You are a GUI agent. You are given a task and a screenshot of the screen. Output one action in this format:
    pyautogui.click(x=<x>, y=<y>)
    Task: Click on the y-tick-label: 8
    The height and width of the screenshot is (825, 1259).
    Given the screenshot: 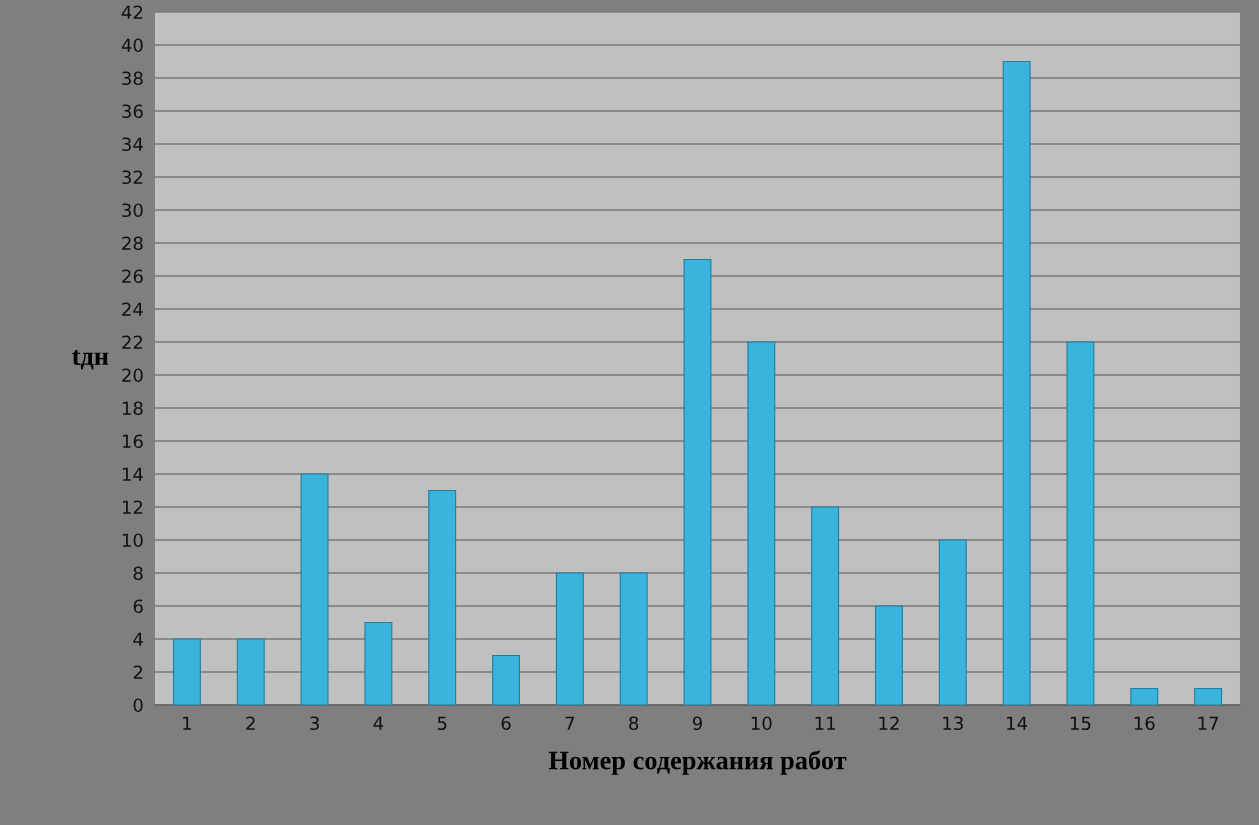 What is the action you would take?
    pyautogui.click(x=138, y=573)
    